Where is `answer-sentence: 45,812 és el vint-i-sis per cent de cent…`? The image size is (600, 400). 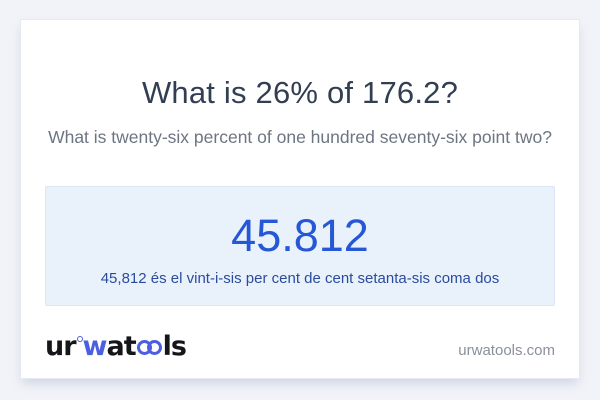 answer-sentence: 45,812 és el vint-i-sis per cent de cent… is located at coordinates (300, 278).